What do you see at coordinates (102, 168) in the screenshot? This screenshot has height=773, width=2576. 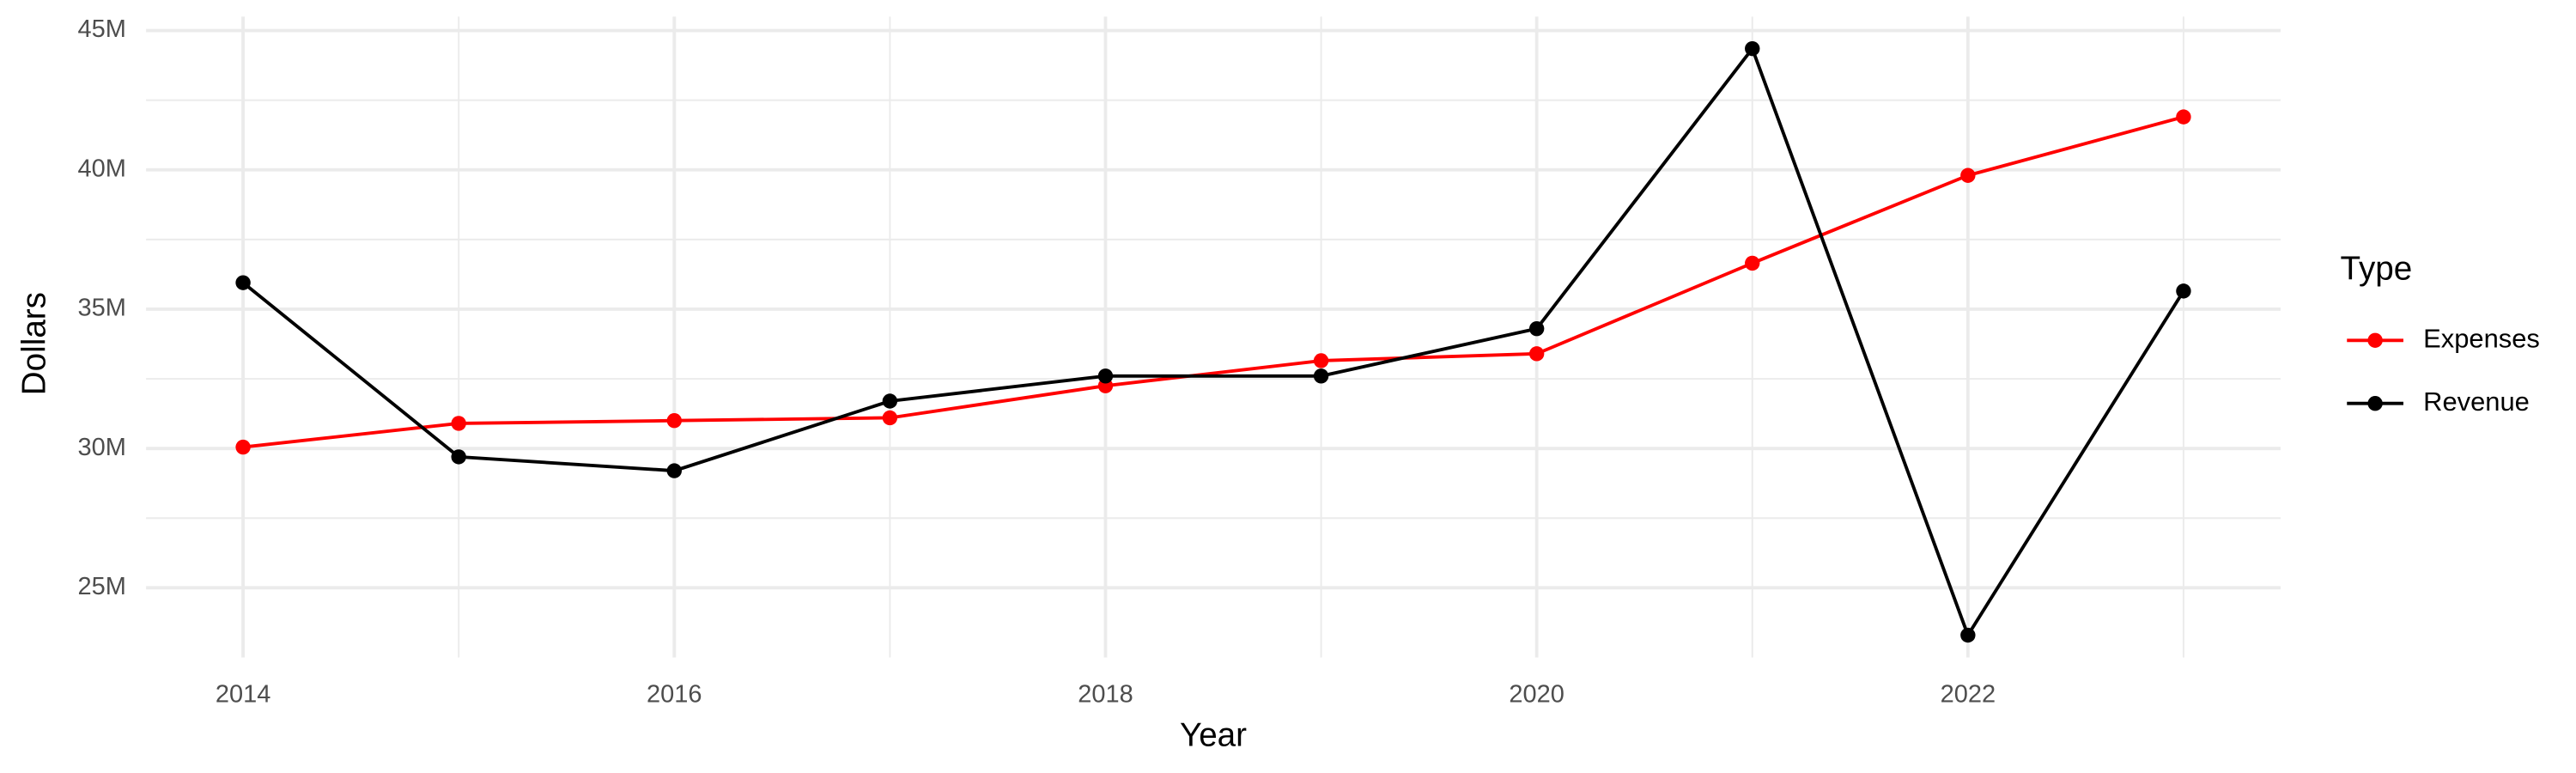 I see `y-tick-label: 40M` at bounding box center [102, 168].